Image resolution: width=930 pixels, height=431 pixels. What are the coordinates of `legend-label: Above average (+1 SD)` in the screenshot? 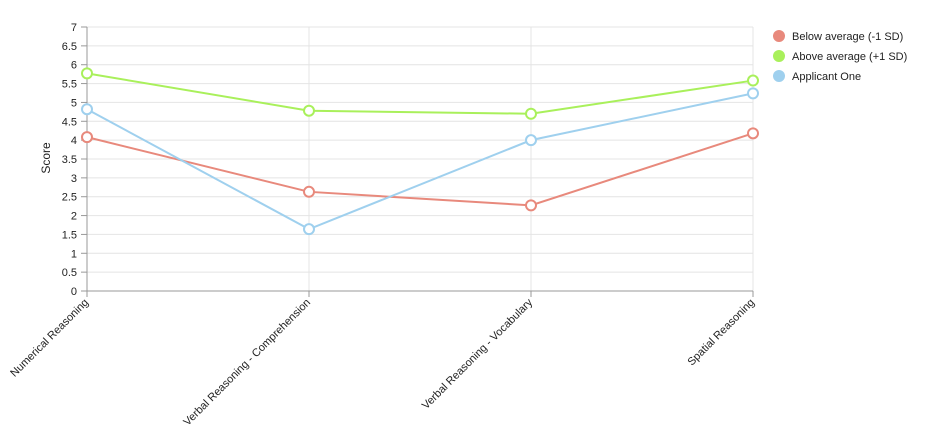 It's located at (849, 57).